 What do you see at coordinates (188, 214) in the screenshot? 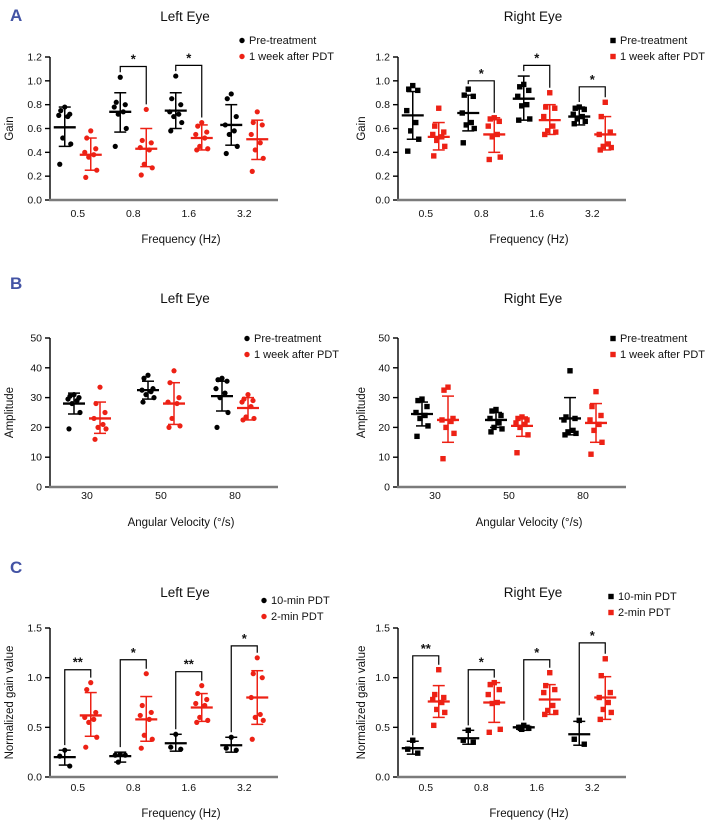
I see `x-tick-label: 1.6` at bounding box center [188, 214].